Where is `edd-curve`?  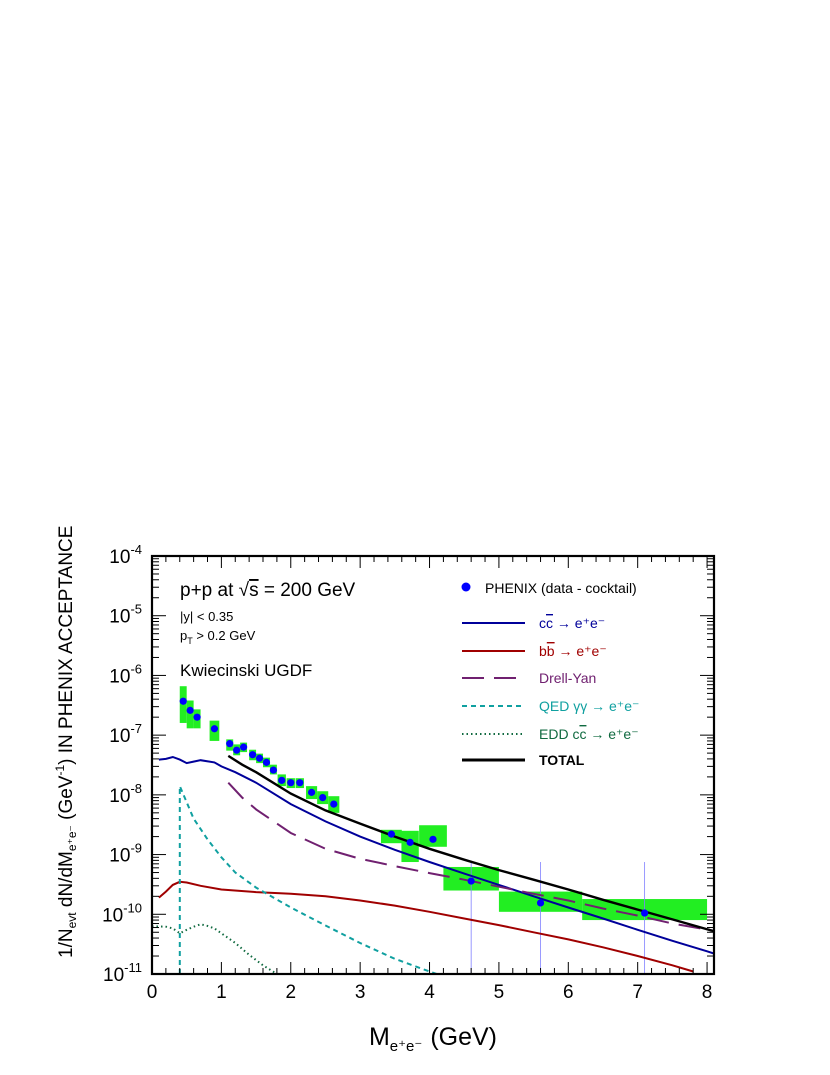 edd-curve is located at coordinates (215, 948).